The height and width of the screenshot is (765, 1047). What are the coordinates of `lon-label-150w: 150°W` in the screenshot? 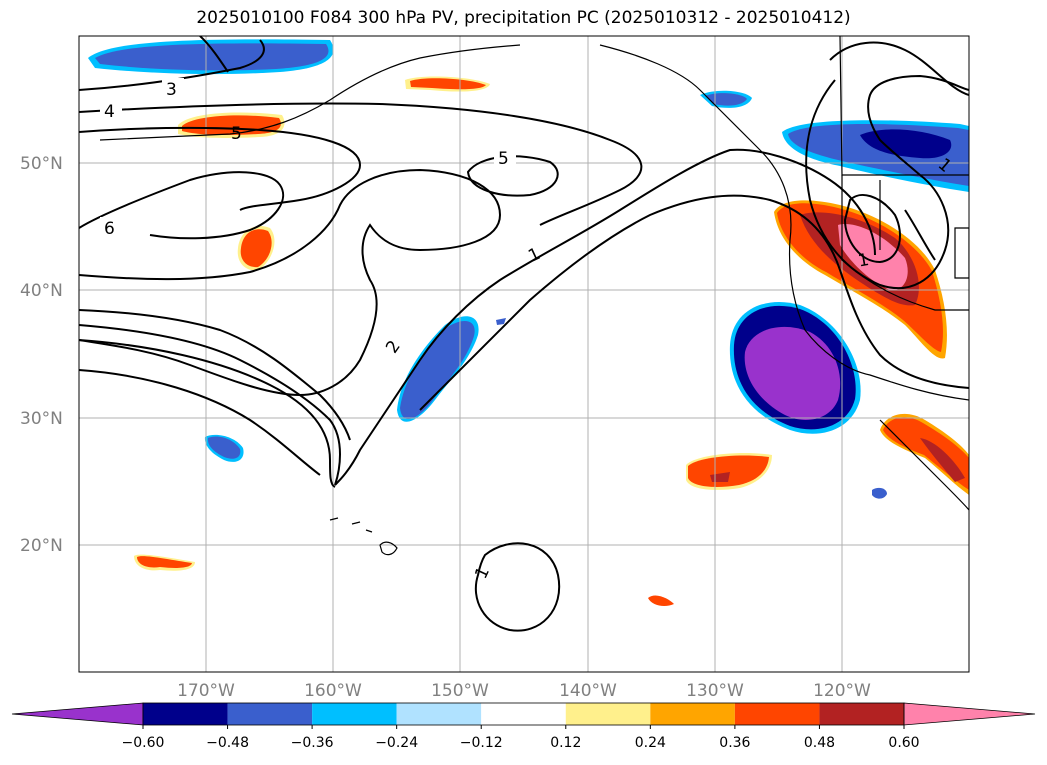 It's located at (460, 691).